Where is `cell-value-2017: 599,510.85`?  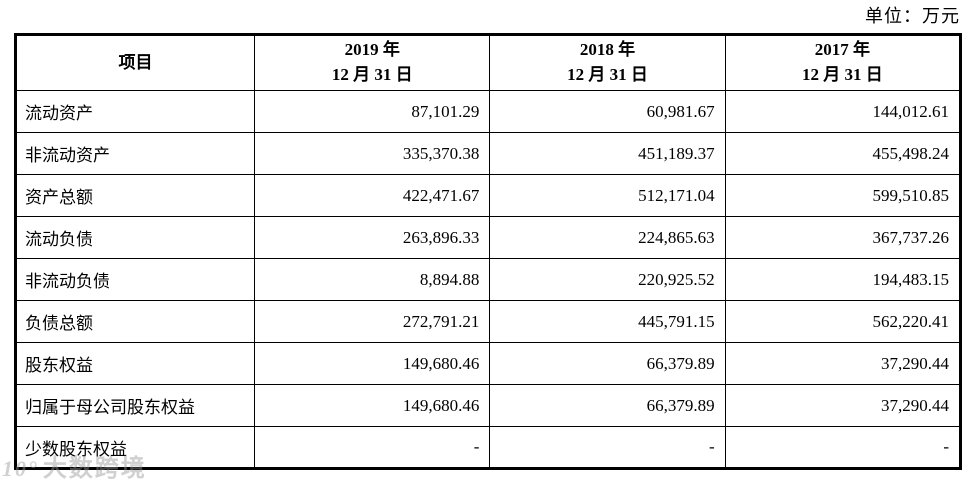
cell-value-2017: 599,510.85 is located at coordinates (843, 195).